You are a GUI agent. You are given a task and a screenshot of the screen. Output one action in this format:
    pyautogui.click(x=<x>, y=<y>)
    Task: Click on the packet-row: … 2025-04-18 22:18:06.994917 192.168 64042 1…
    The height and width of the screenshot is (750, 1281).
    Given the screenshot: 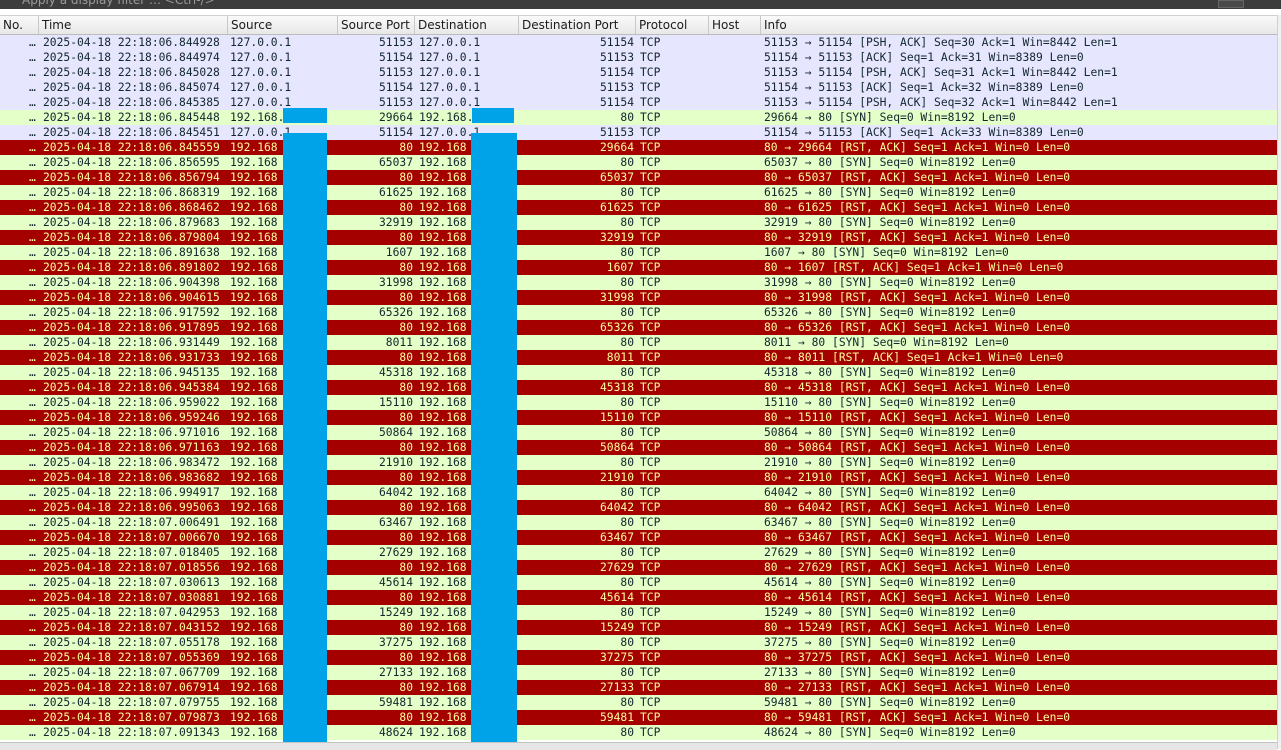 What is the action you would take?
    pyautogui.click(x=638, y=492)
    